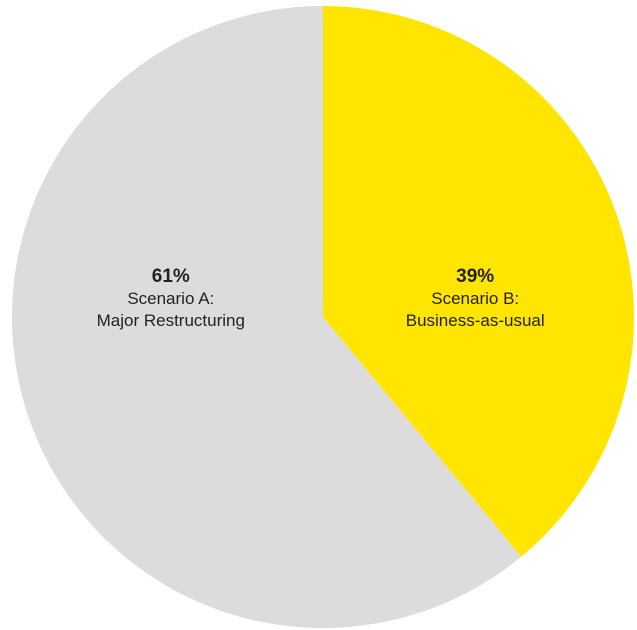 The height and width of the screenshot is (630, 637). What do you see at coordinates (171, 276) in the screenshot?
I see `slice-percent-label-1: 61%` at bounding box center [171, 276].